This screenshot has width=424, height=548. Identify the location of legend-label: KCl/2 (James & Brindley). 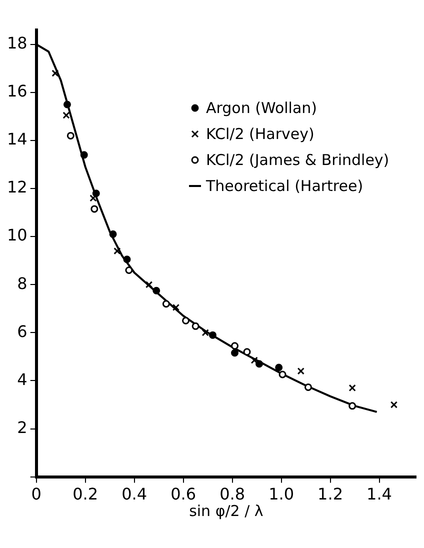
(298, 160).